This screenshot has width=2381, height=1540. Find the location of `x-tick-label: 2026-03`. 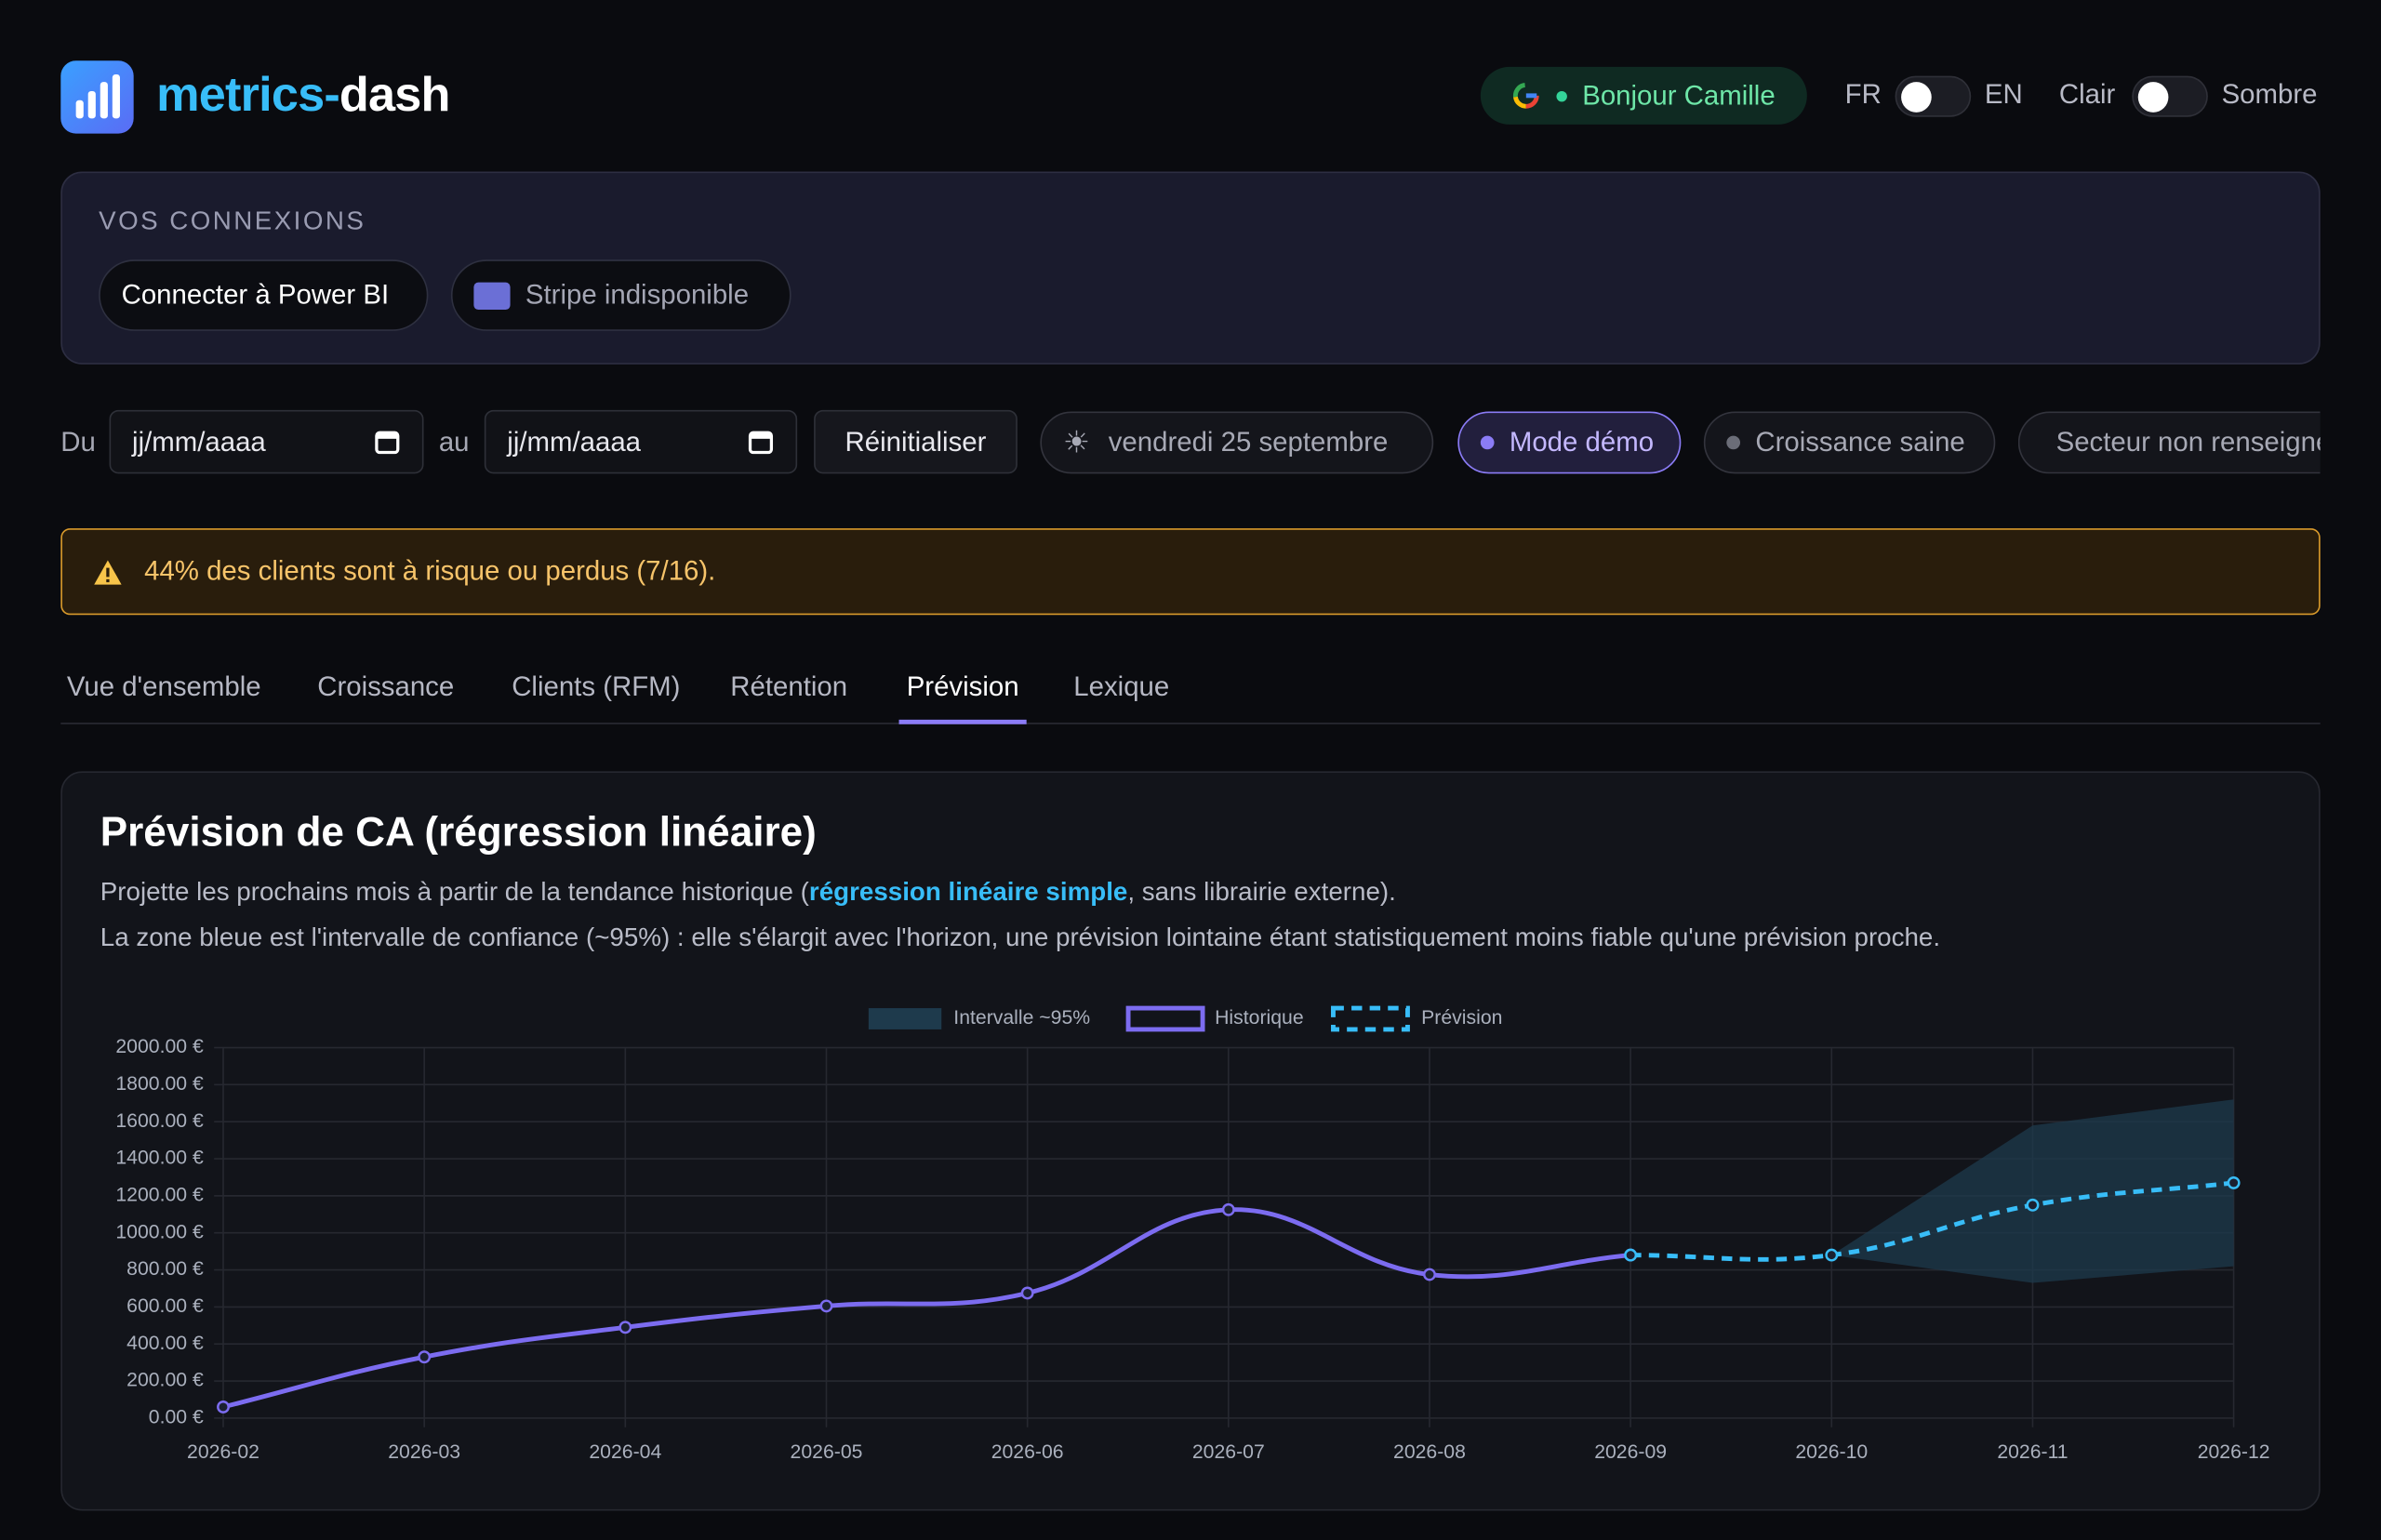

x-tick-label: 2026-03 is located at coordinates (424, 1452).